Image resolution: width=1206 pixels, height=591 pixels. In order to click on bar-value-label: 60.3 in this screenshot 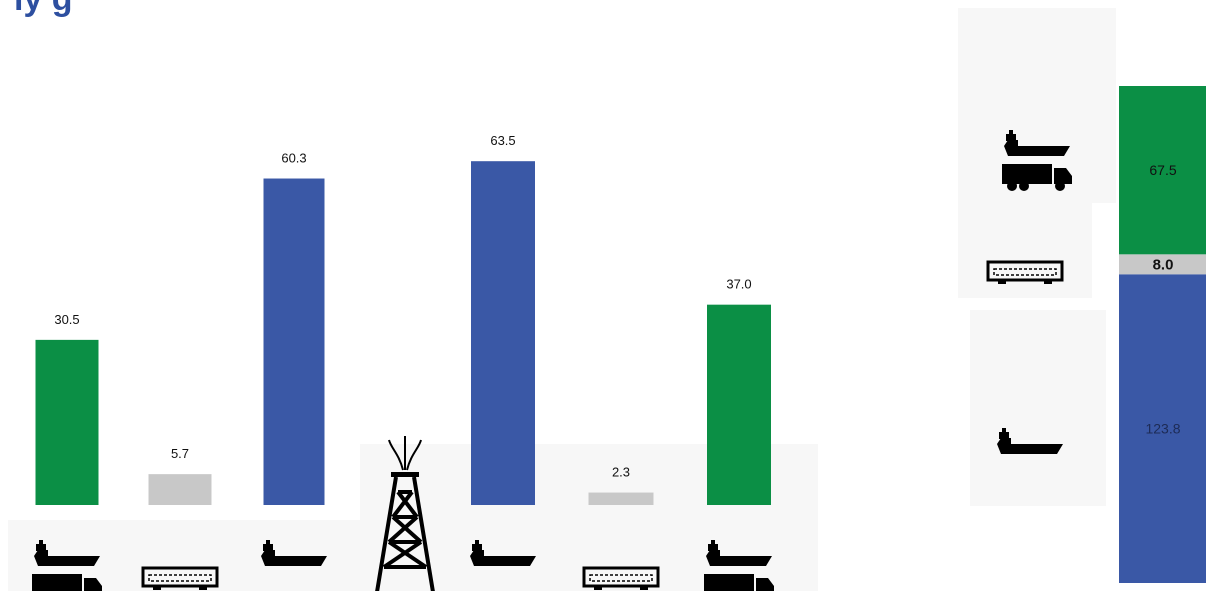, I will do `click(293, 158)`.